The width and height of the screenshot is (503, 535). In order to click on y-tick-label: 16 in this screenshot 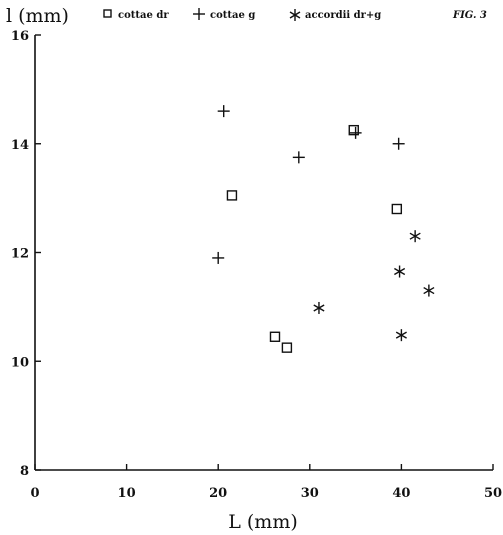, I will do `click(20, 36)`.